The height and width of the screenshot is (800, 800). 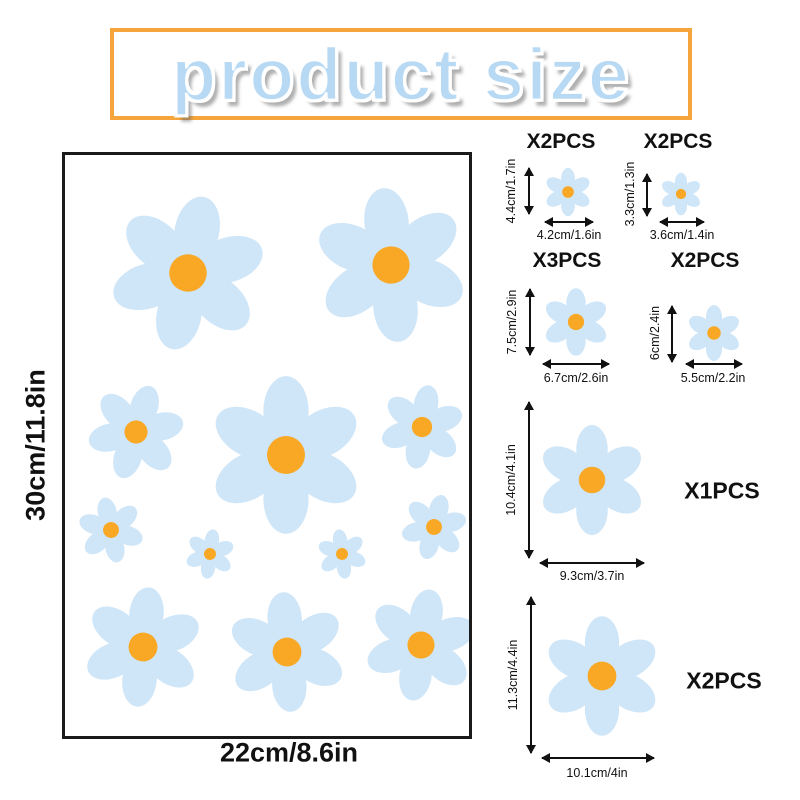 I want to click on spec-width-label: 9.3cm/3.7in, so click(x=592, y=576).